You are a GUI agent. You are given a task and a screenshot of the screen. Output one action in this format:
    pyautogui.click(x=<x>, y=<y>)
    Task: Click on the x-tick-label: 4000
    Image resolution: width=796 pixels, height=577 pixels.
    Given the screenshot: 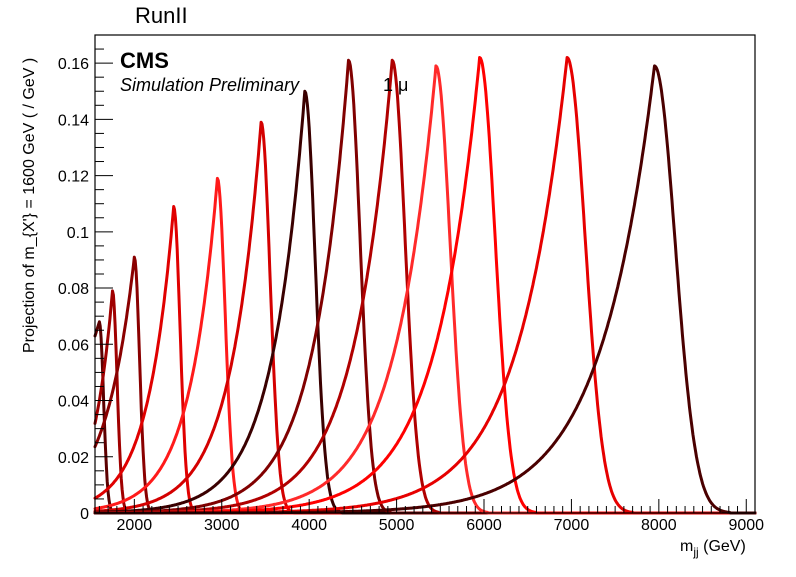 What is the action you would take?
    pyautogui.click(x=309, y=525)
    